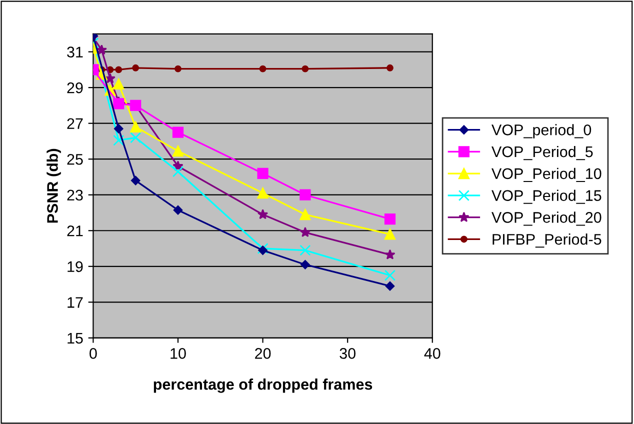 Image resolution: width=634 pixels, height=424 pixels. I want to click on y-tick-label: 29, so click(75, 88).